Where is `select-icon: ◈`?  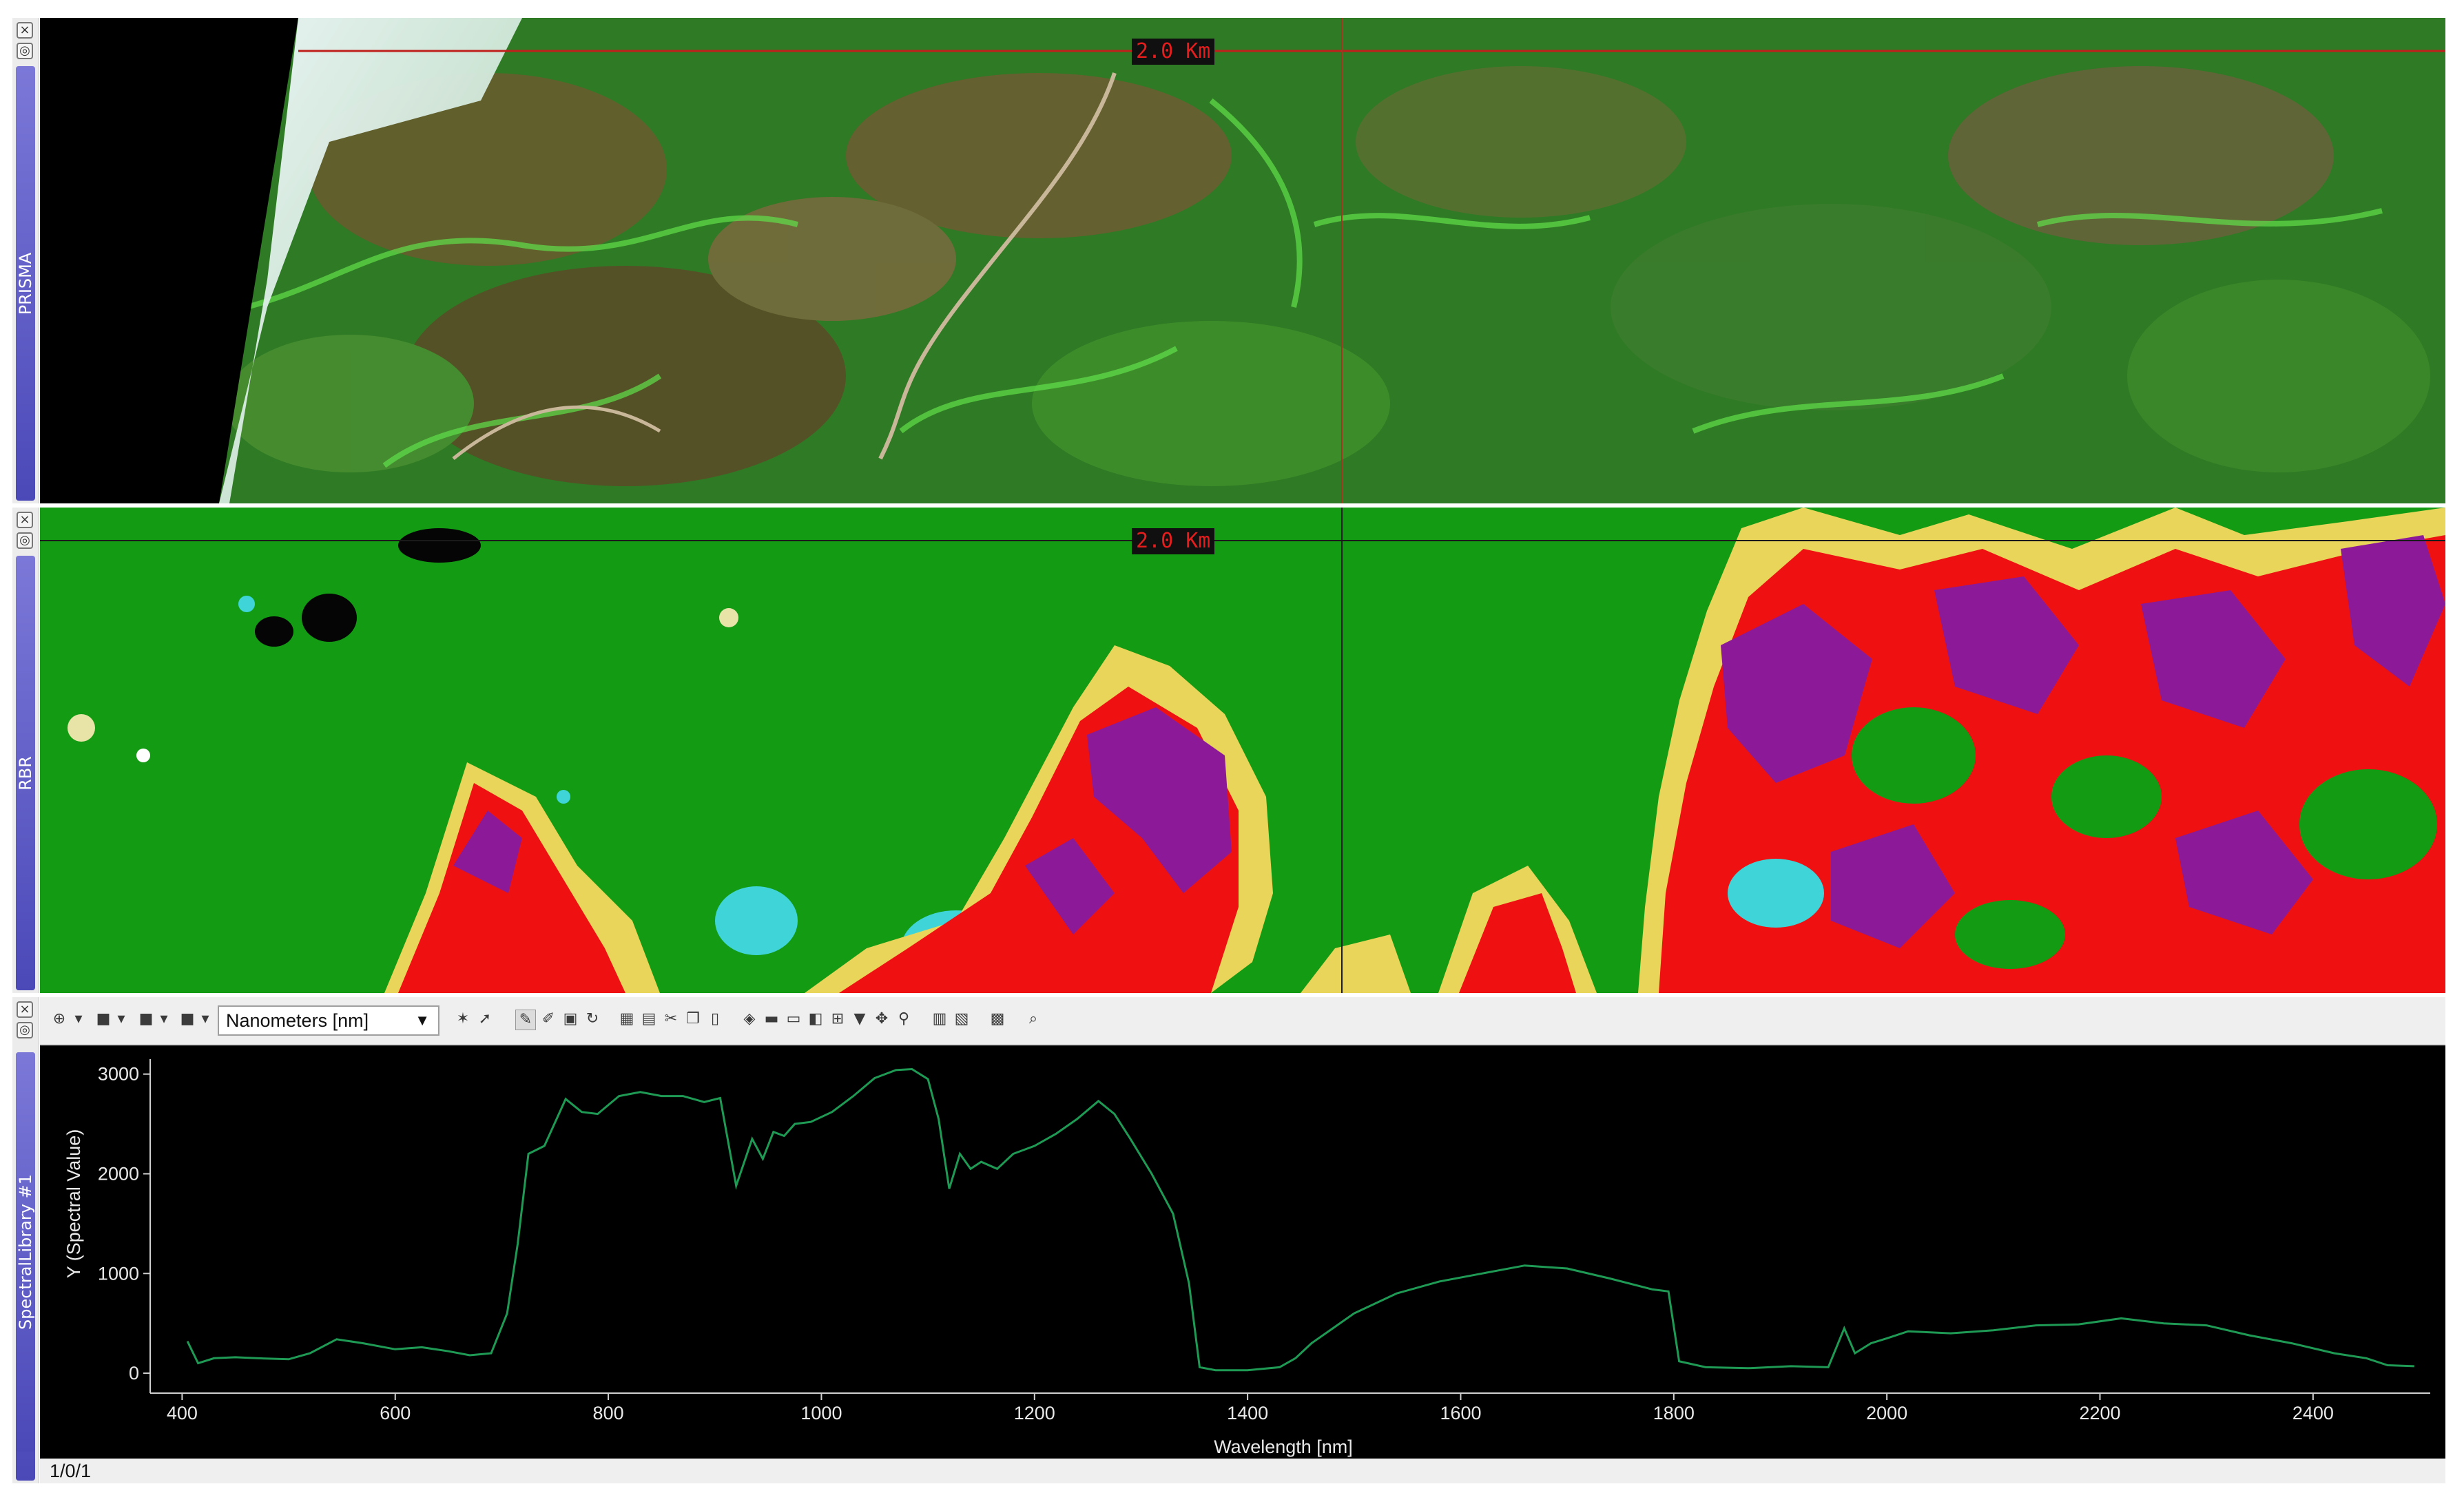
select-icon: ◈ is located at coordinates (749, 1018).